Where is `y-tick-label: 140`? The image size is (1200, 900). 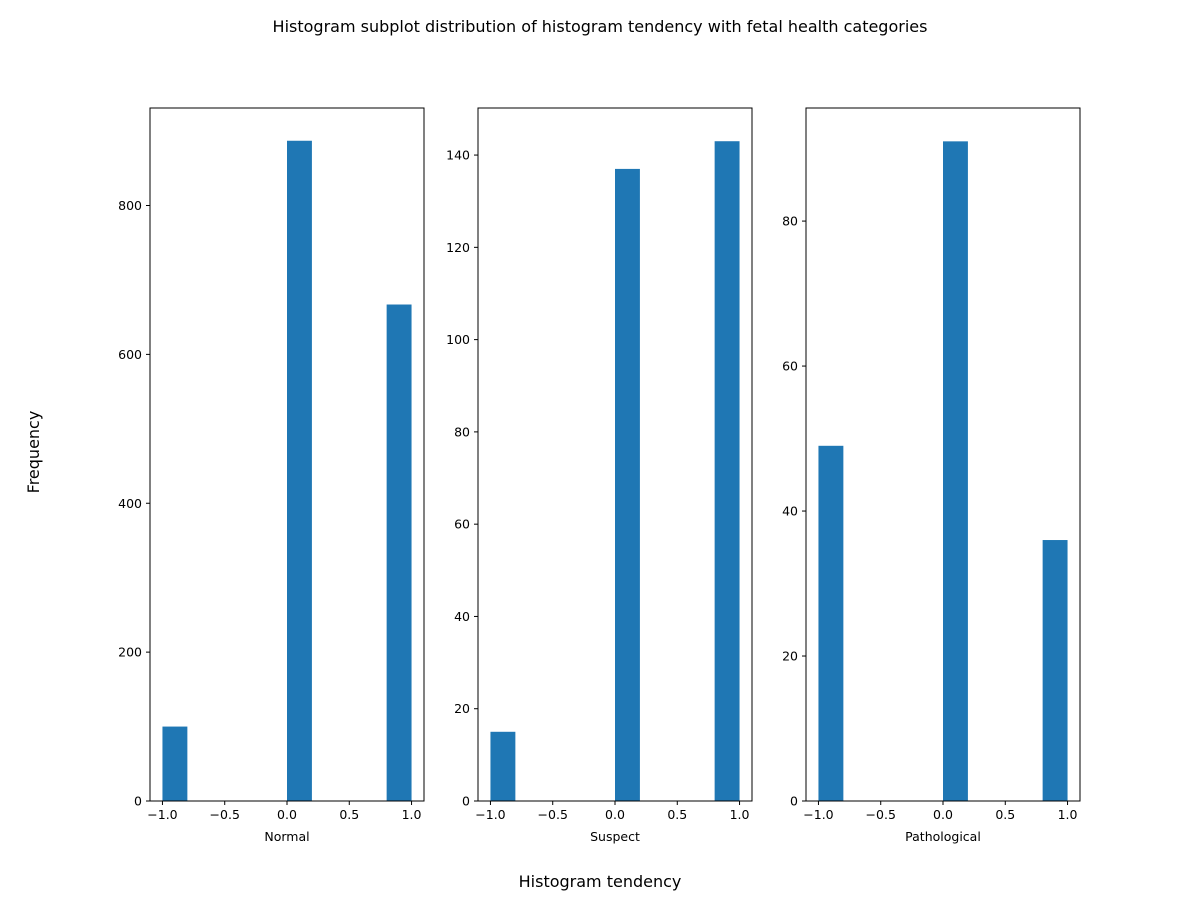
y-tick-label: 140 is located at coordinates (458, 155).